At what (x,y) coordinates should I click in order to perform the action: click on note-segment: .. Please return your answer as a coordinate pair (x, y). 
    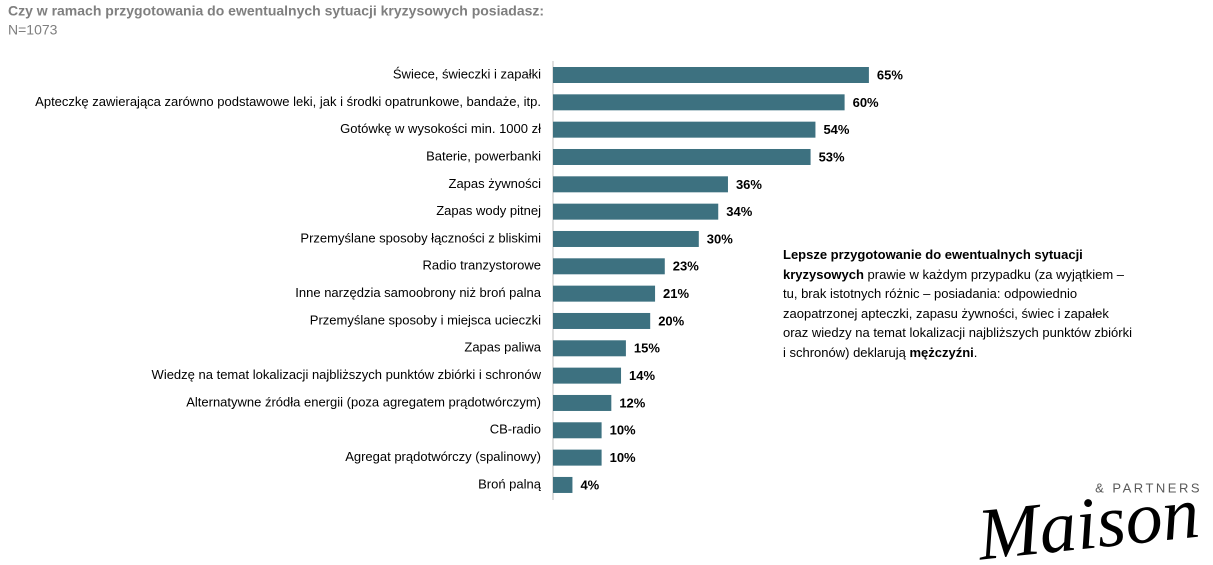
    Looking at the image, I should click on (975, 352).